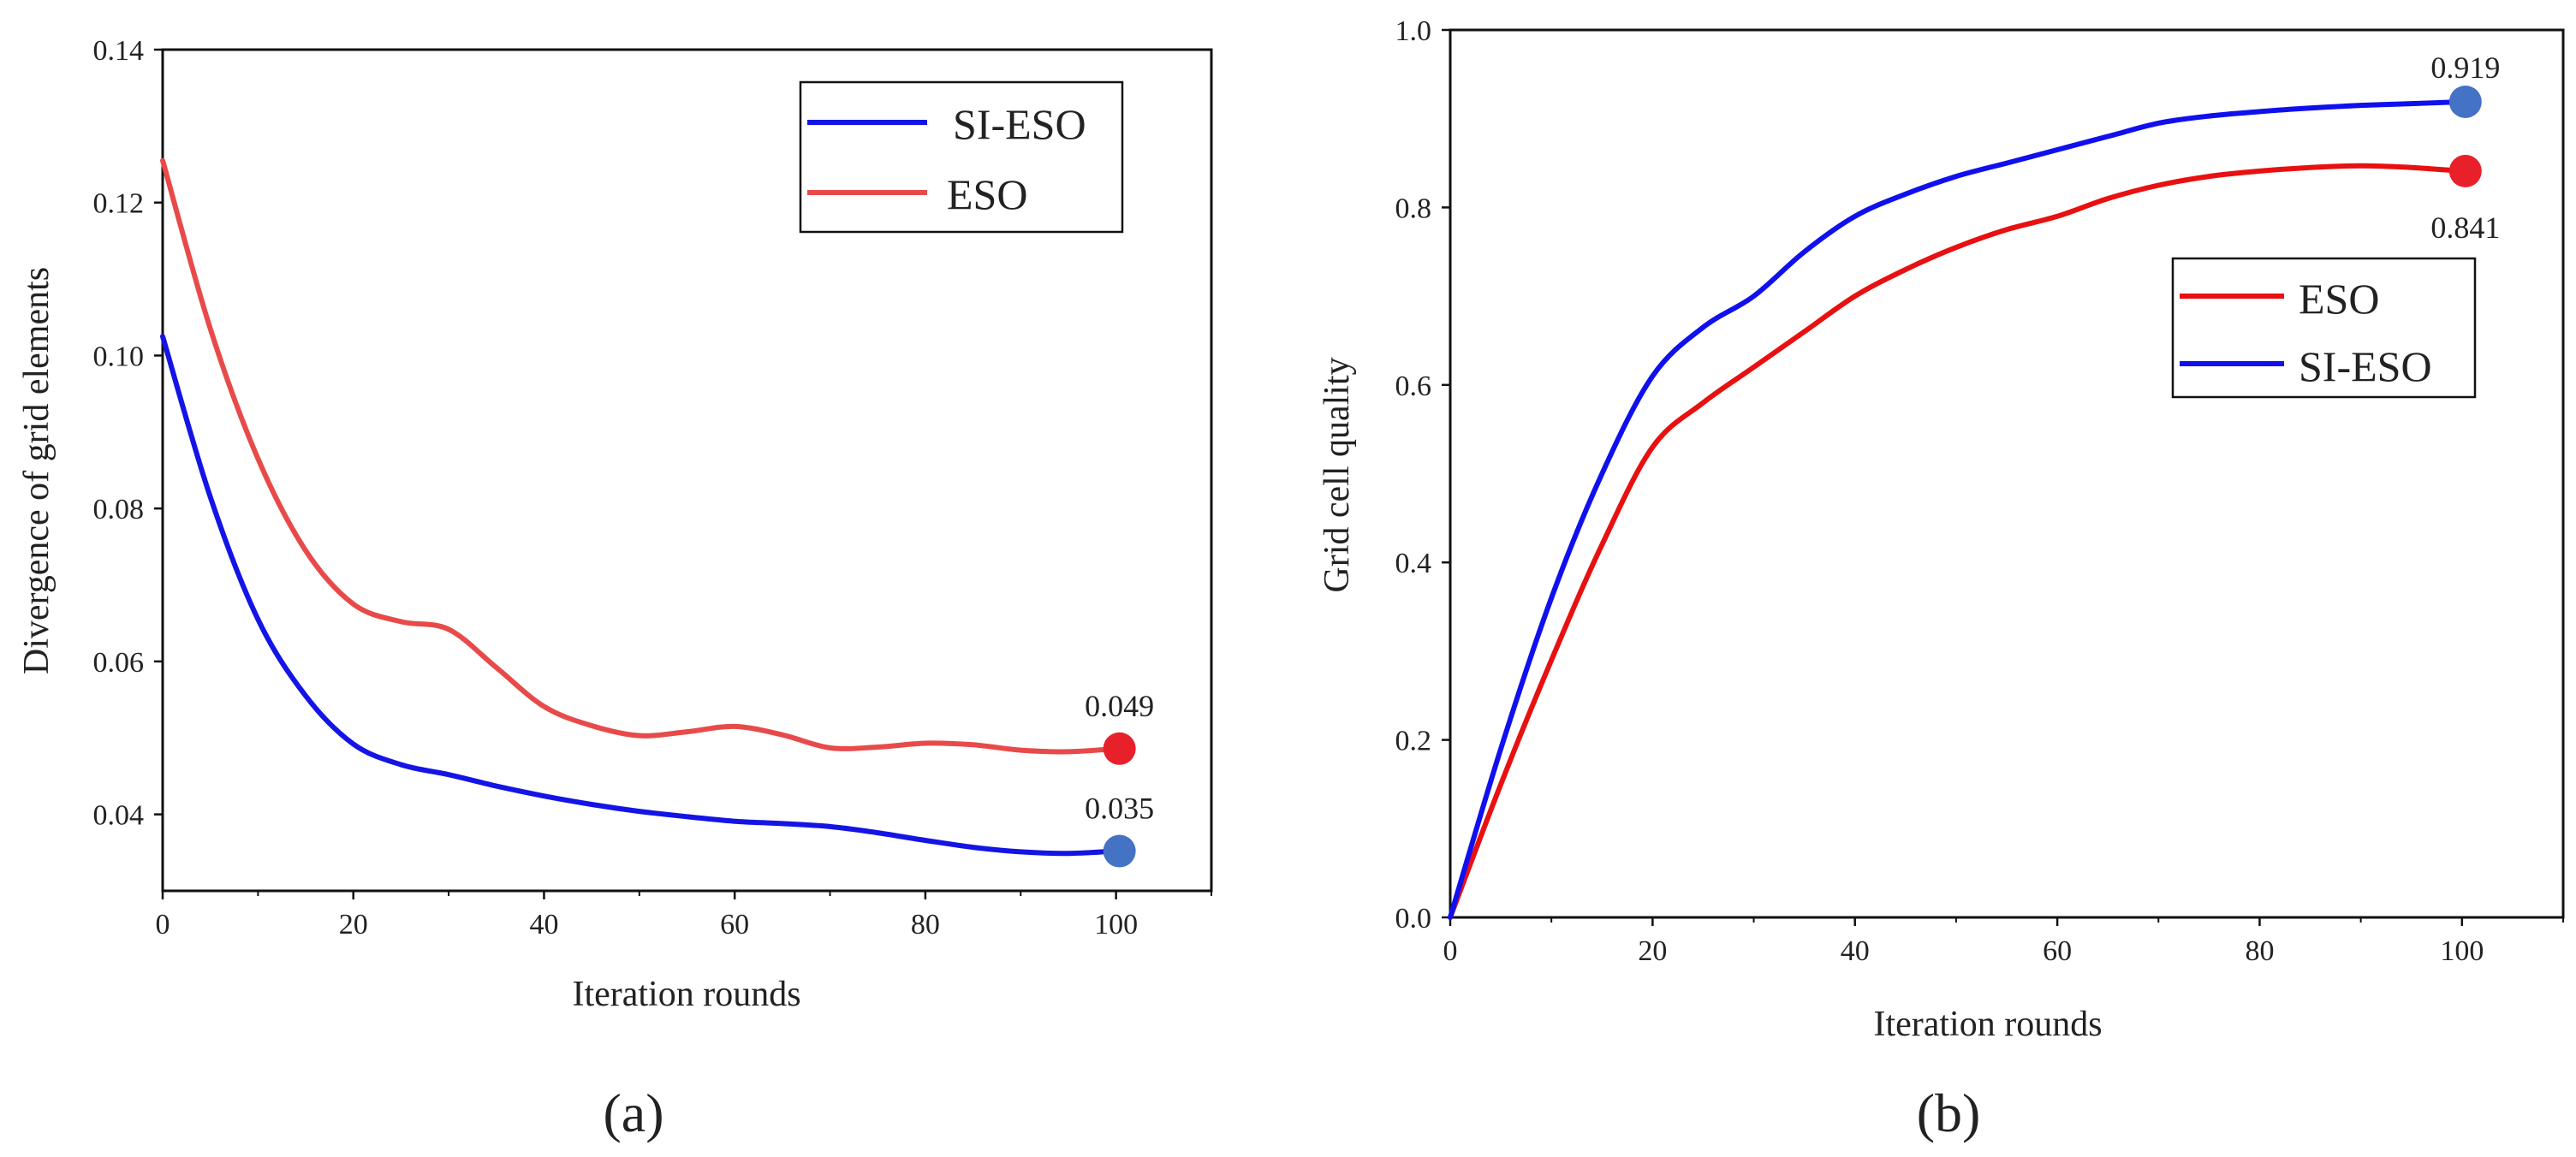  What do you see at coordinates (735, 924) in the screenshot?
I see `x-tick-label-a-3: 60` at bounding box center [735, 924].